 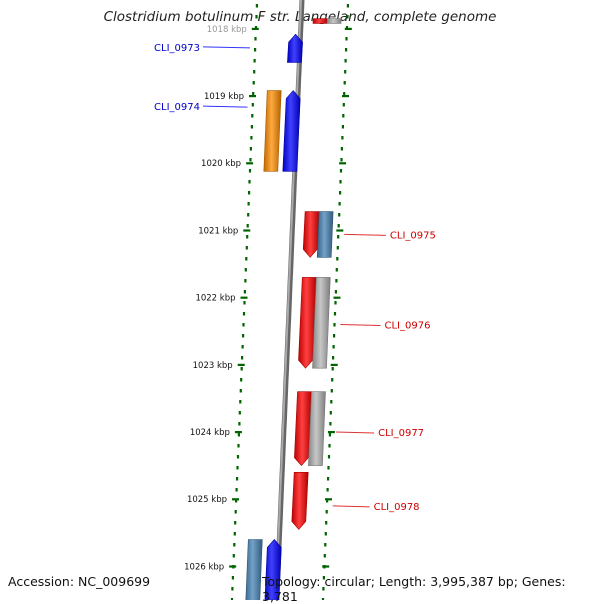 What do you see at coordinates (177, 107) in the screenshot?
I see `gene-label: CLI_0974` at bounding box center [177, 107].